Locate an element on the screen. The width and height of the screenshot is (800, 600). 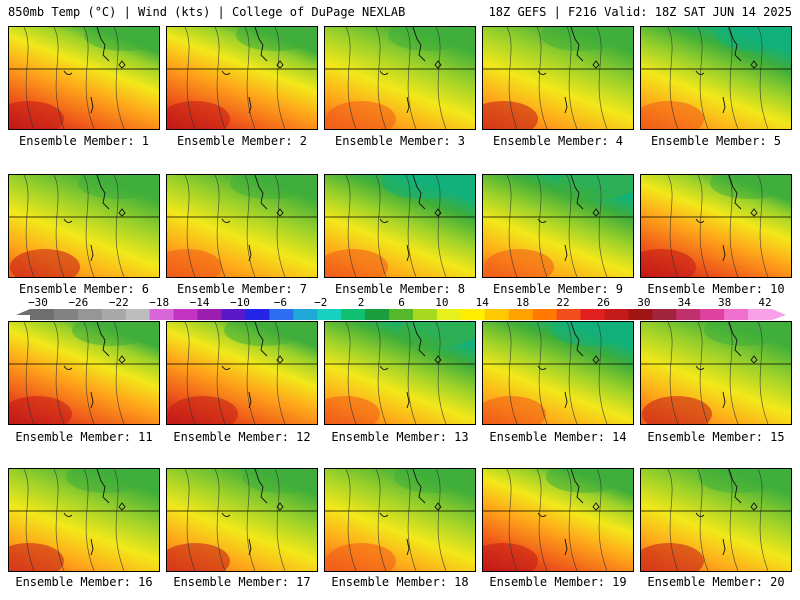
colorbar-tick-label: 2 is located at coordinates (361, 302).